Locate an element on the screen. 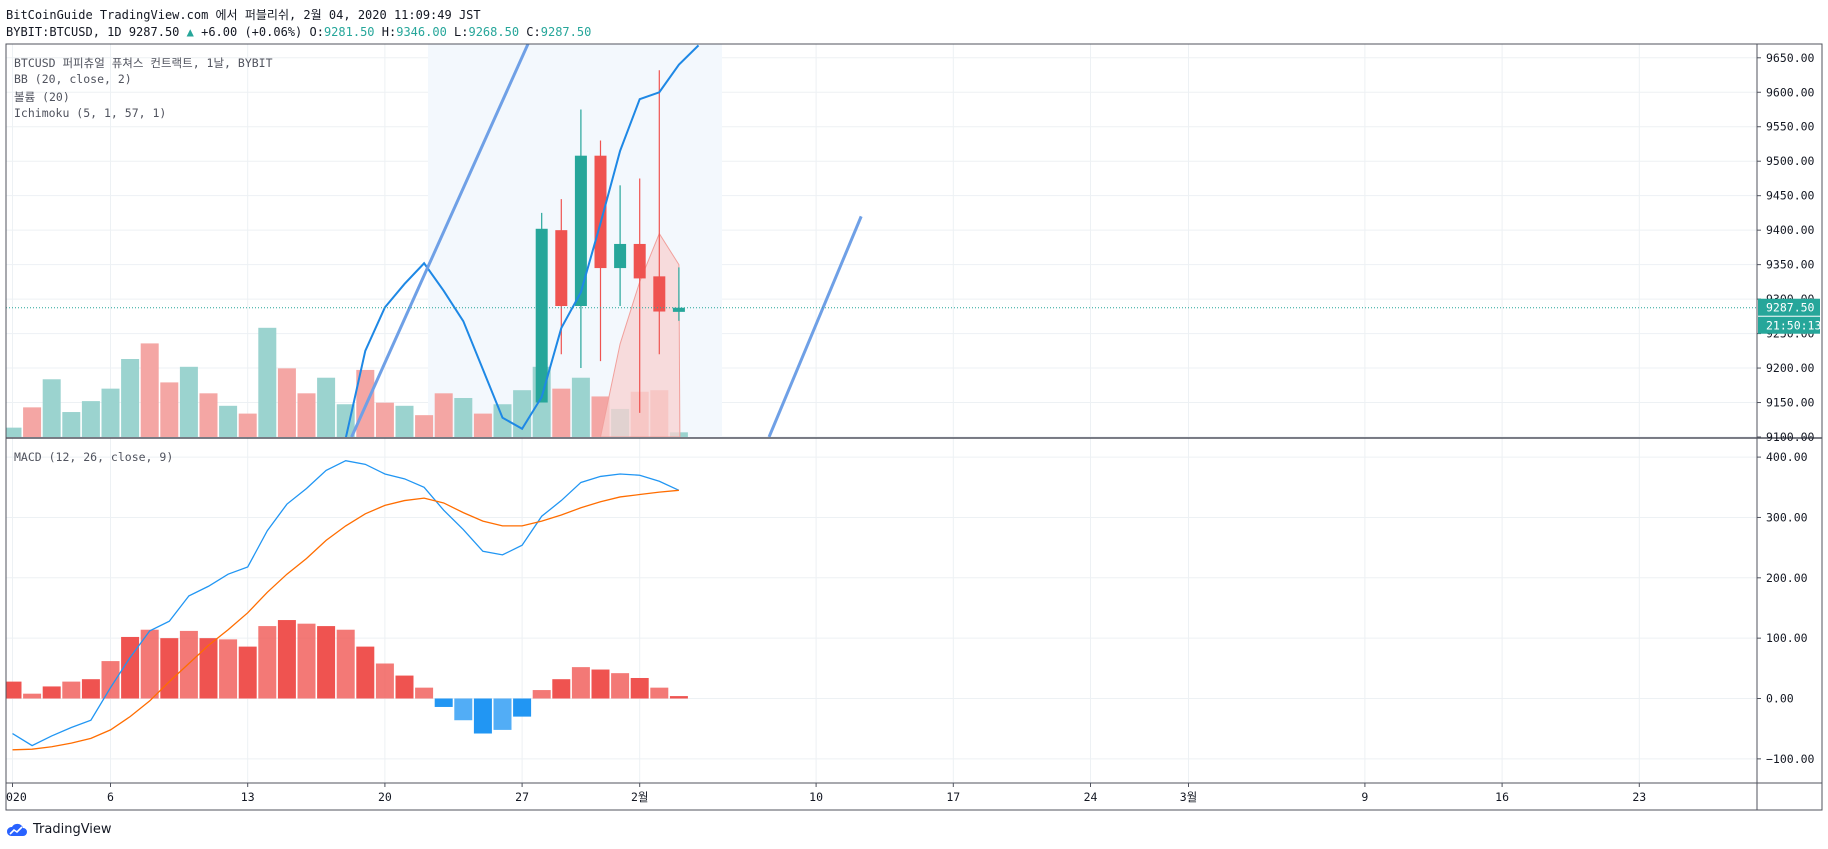  symbol-label: BYBIT:BTCUSD, 1D is located at coordinates (64, 32).